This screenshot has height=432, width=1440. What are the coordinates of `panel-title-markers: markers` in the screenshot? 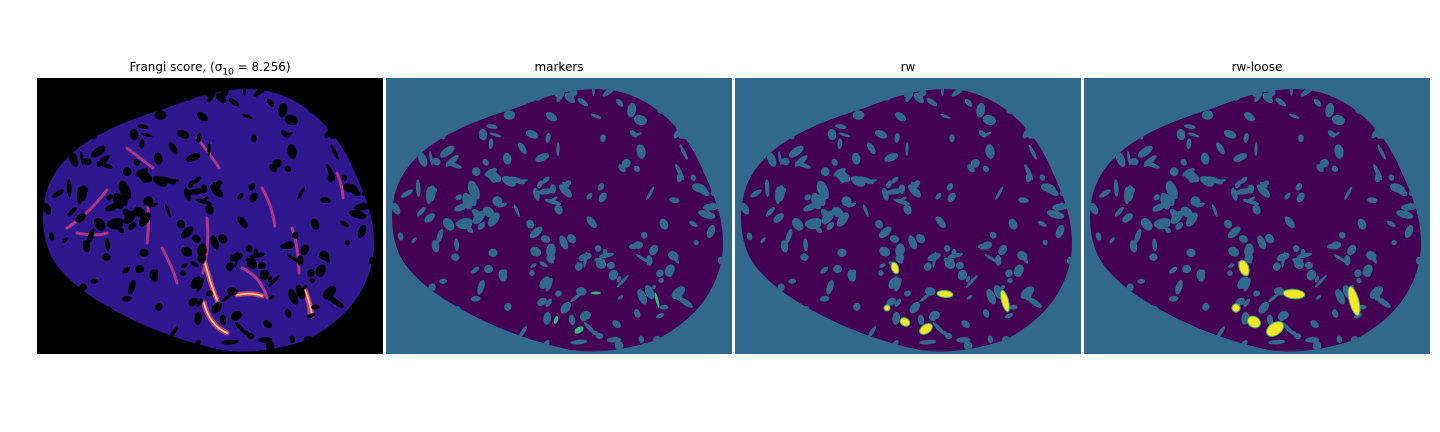 It's located at (559, 67).